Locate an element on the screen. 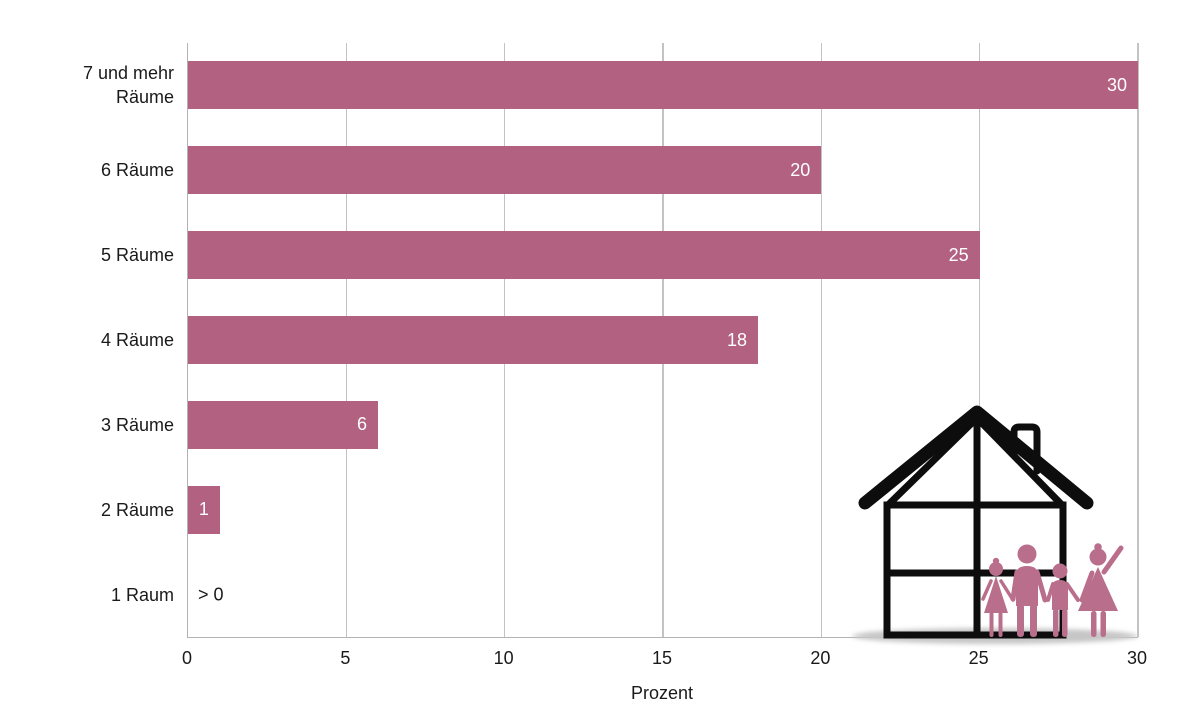 The height and width of the screenshot is (725, 1200). bar-value-label: 30 is located at coordinates (1116, 84).